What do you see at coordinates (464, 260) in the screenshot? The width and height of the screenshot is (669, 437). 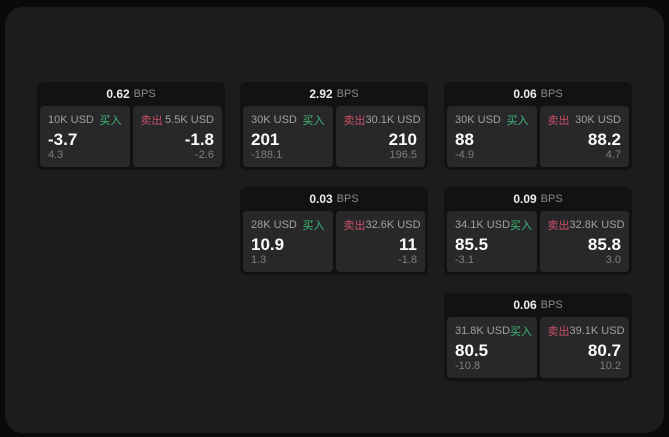 I see `buy-change-value: -3.1` at bounding box center [464, 260].